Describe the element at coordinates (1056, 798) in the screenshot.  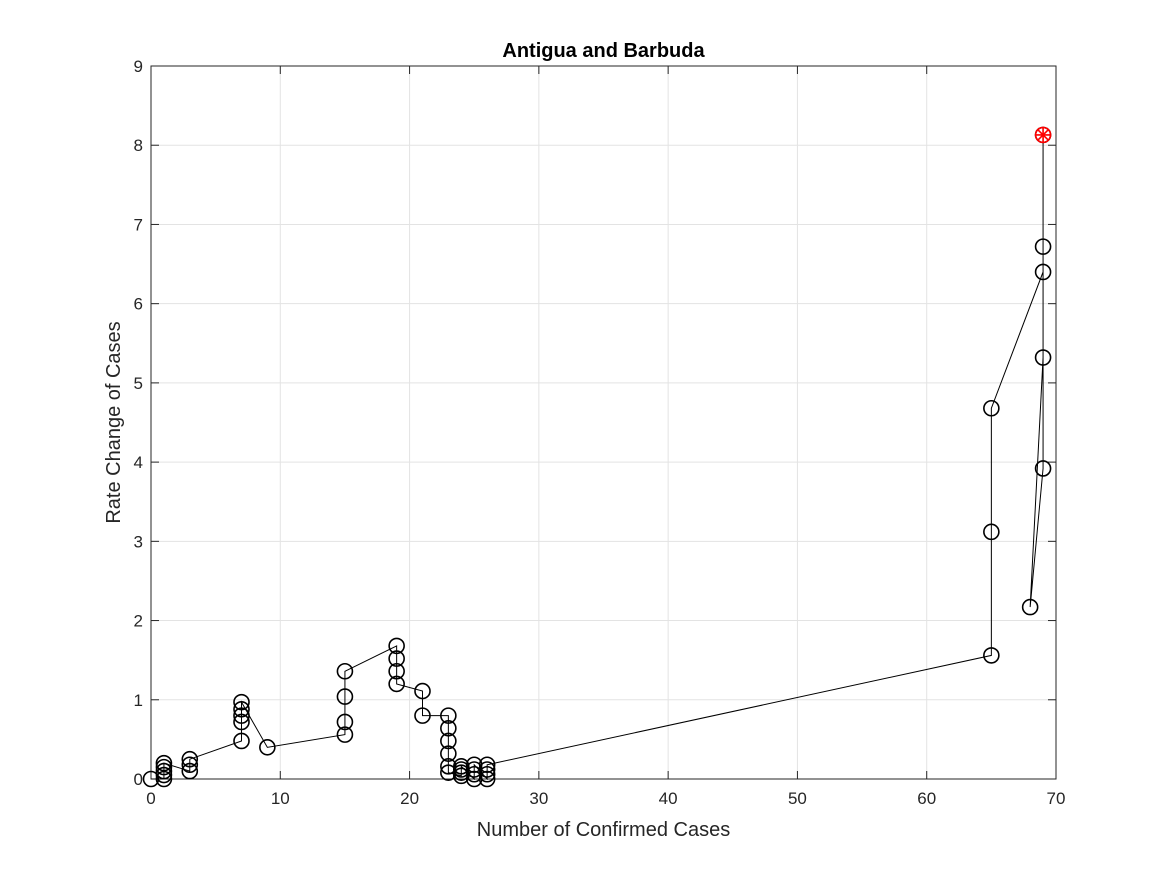
I see `x-tick-label: 70` at that location.